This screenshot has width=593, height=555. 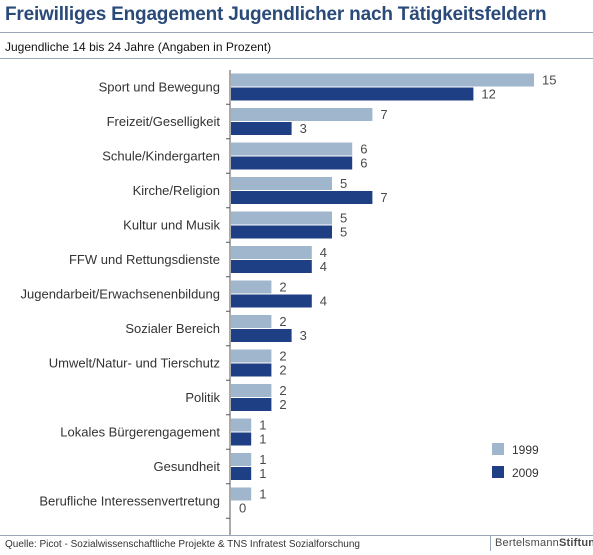 I want to click on brand-logo-part1: Bertelsmann, so click(x=527, y=543).